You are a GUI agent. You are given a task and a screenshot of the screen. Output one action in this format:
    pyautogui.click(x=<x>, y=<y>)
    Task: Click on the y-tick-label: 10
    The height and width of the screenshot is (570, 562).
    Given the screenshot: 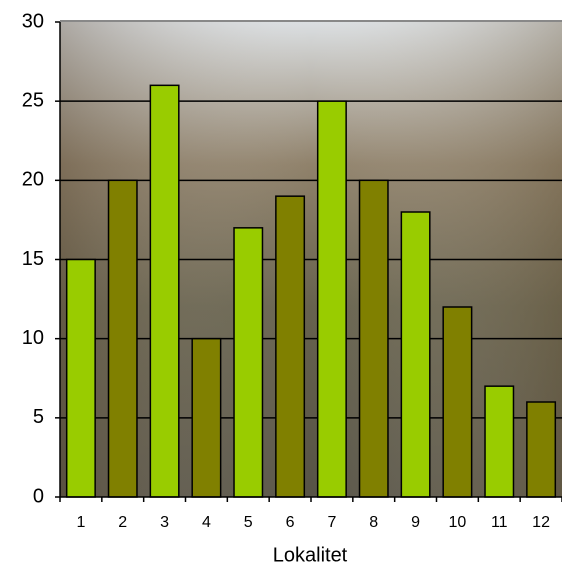 What is the action you would take?
    pyautogui.click(x=33, y=338)
    